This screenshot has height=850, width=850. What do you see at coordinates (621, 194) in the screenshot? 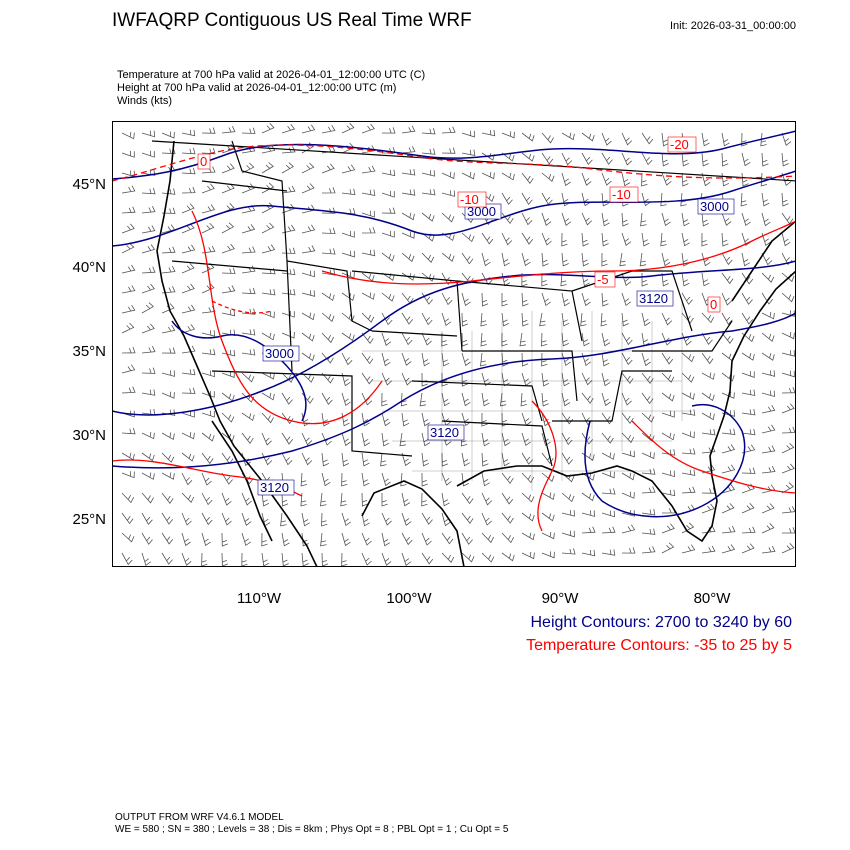
I see `temperature-contour-label: -10` at bounding box center [621, 194].